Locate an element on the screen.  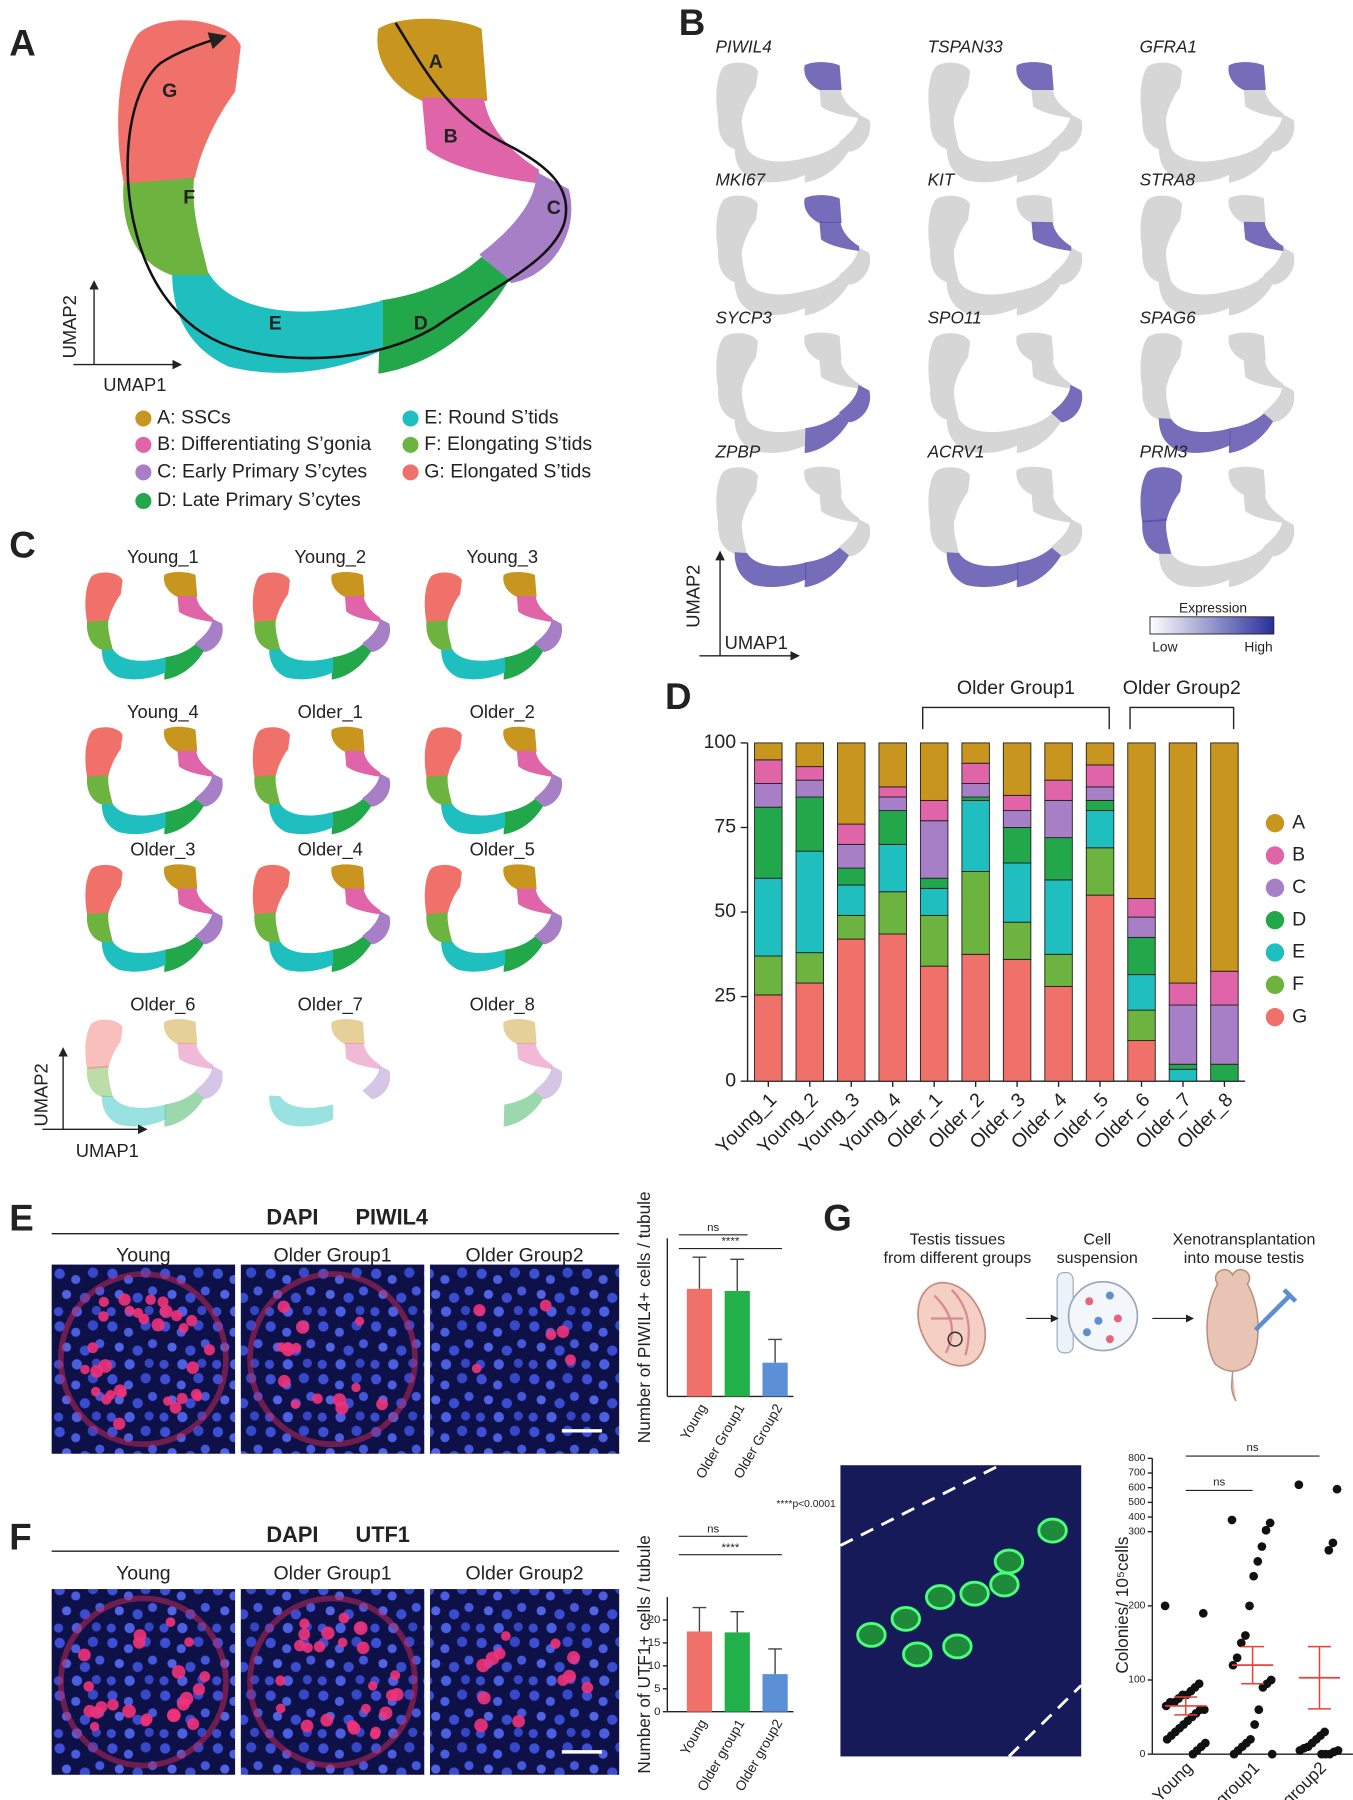
sample-name: Young_4 is located at coordinates (163, 712).